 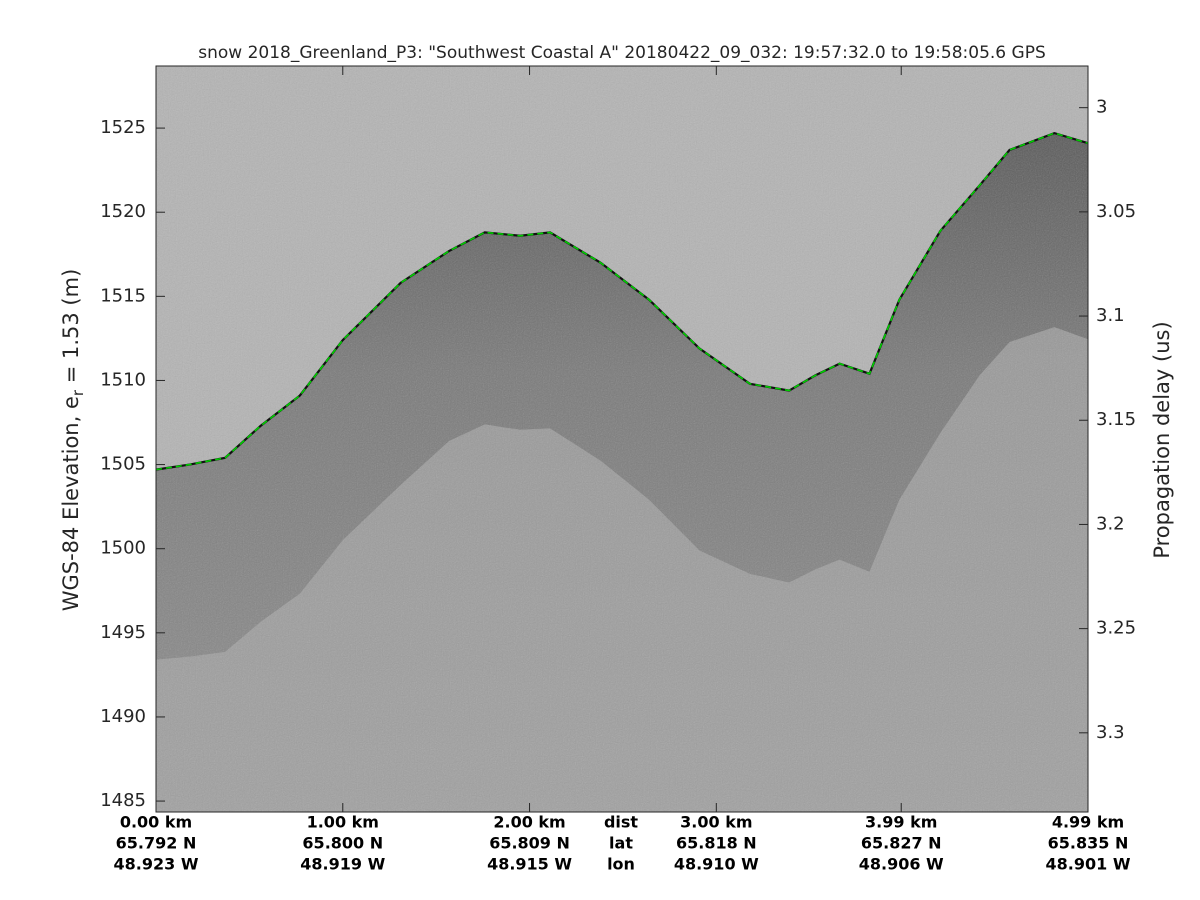 What do you see at coordinates (621, 843) in the screenshot?
I see `row-label: lat` at bounding box center [621, 843].